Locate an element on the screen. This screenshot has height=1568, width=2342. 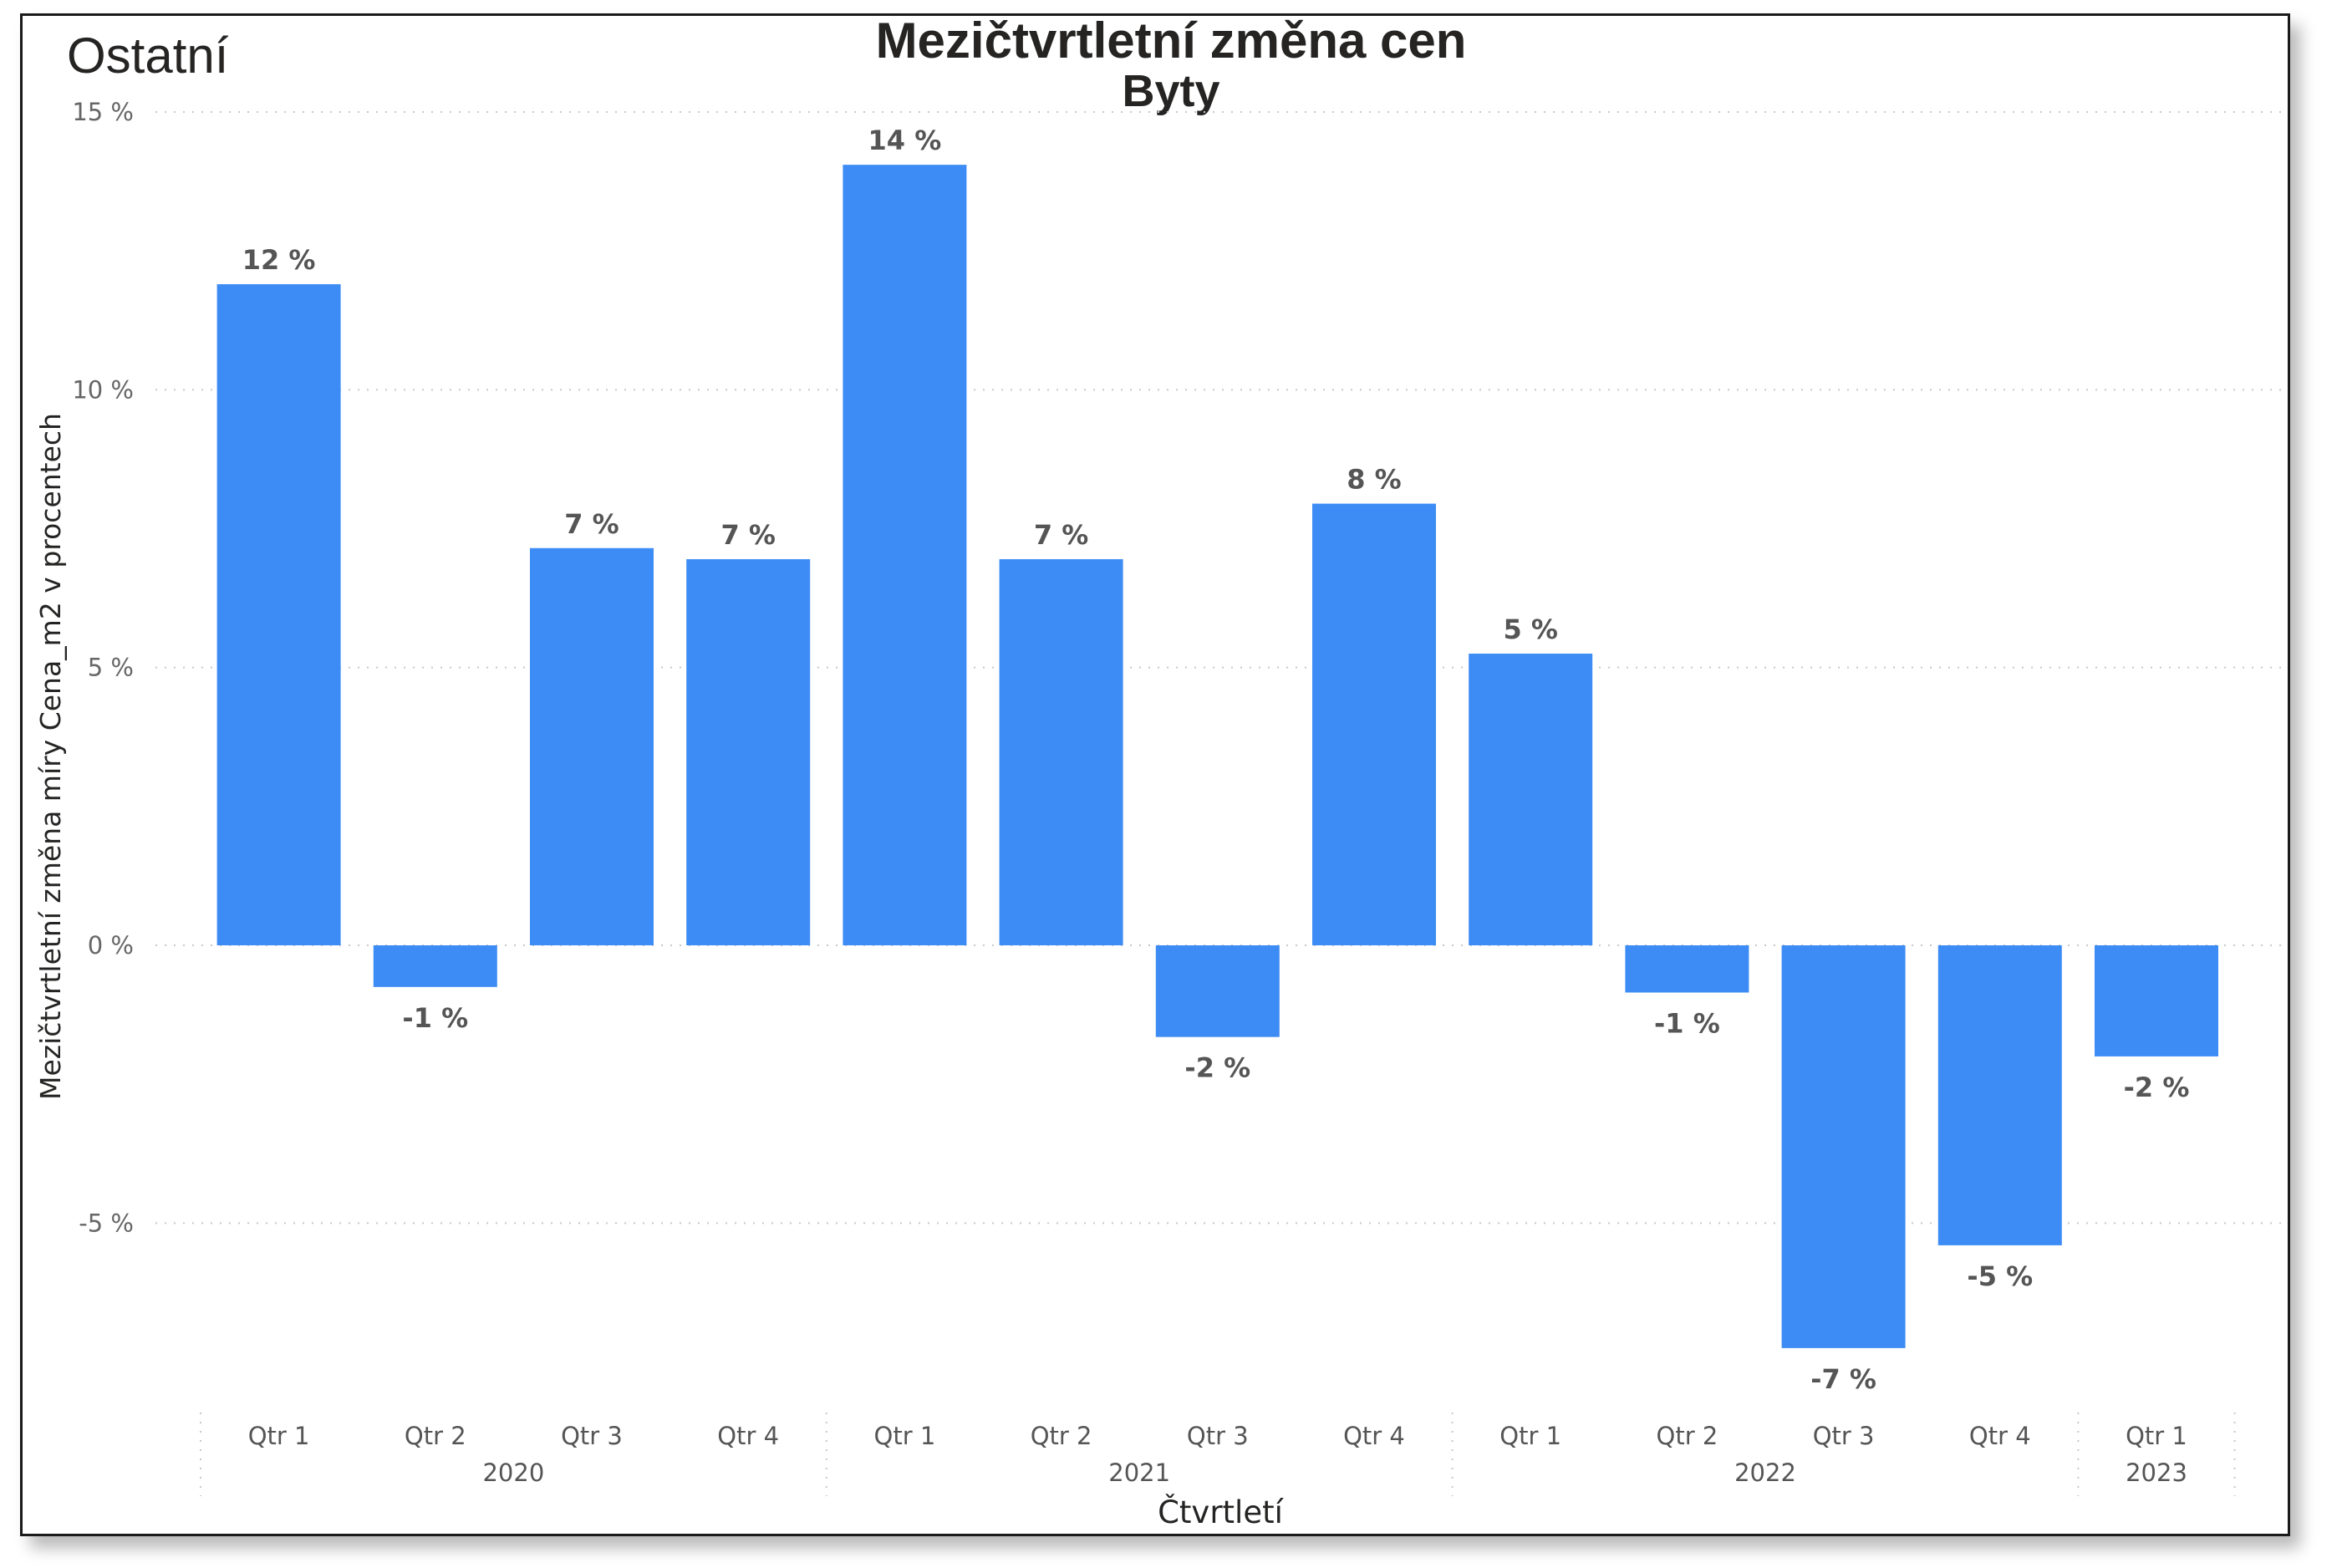
year-group-label: 2022 is located at coordinates (1765, 1473).